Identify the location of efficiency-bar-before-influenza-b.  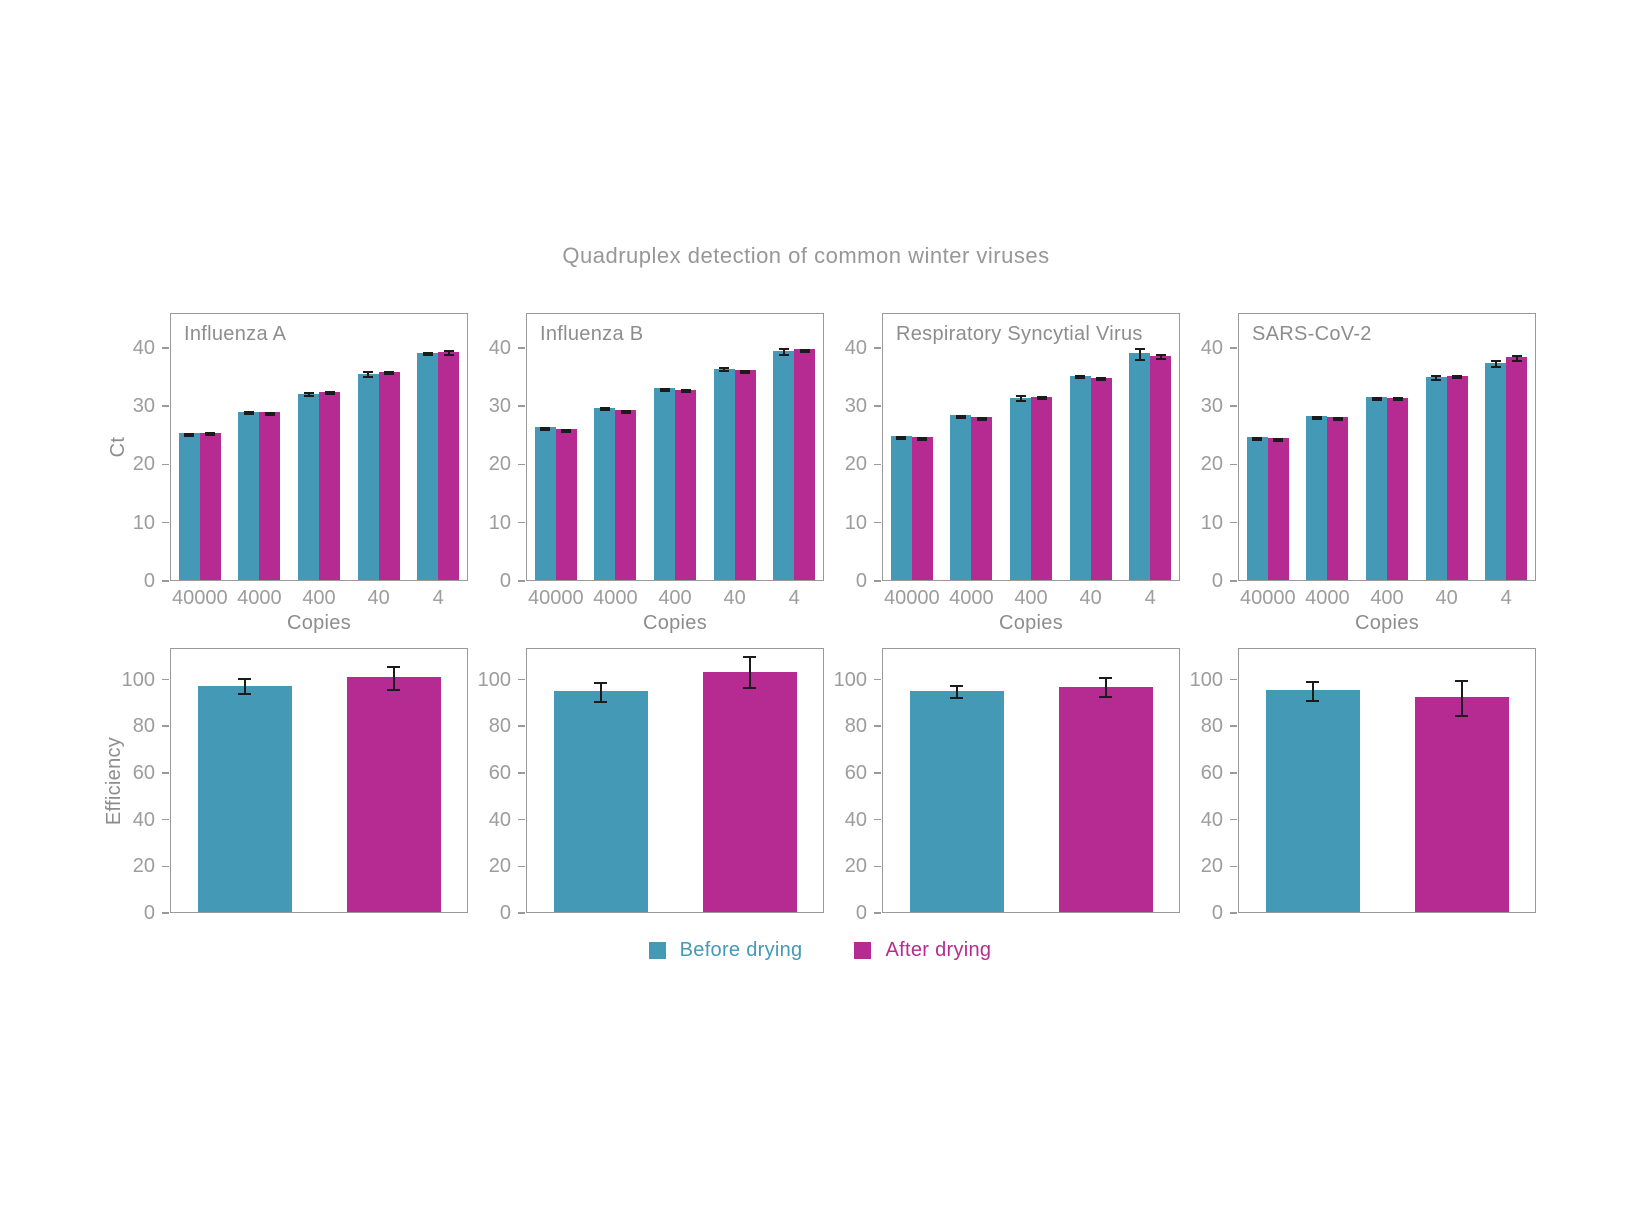
(600, 801).